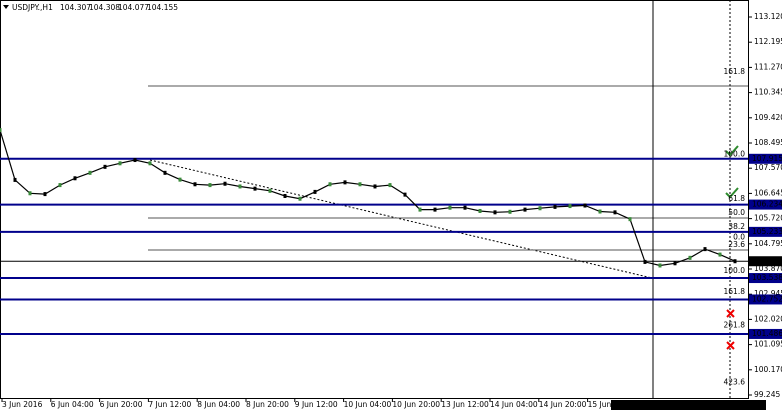  Describe the element at coordinates (768, 167) in the screenshot. I see `y-tick-label: 107.570` at that location.